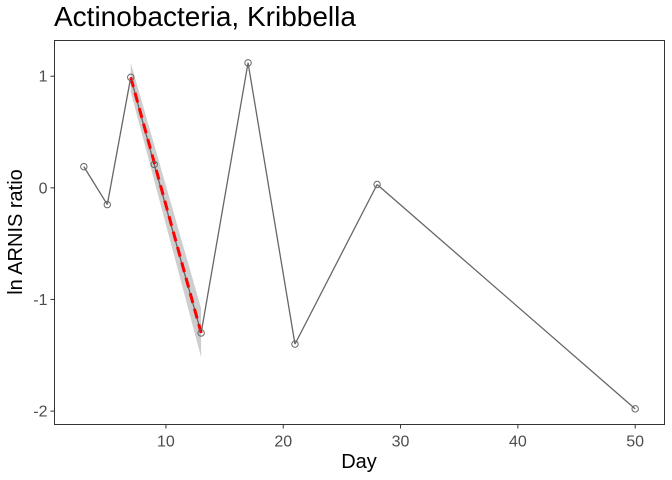 The width and height of the screenshot is (672, 480). I want to click on x-tick-label: 50, so click(635, 442).